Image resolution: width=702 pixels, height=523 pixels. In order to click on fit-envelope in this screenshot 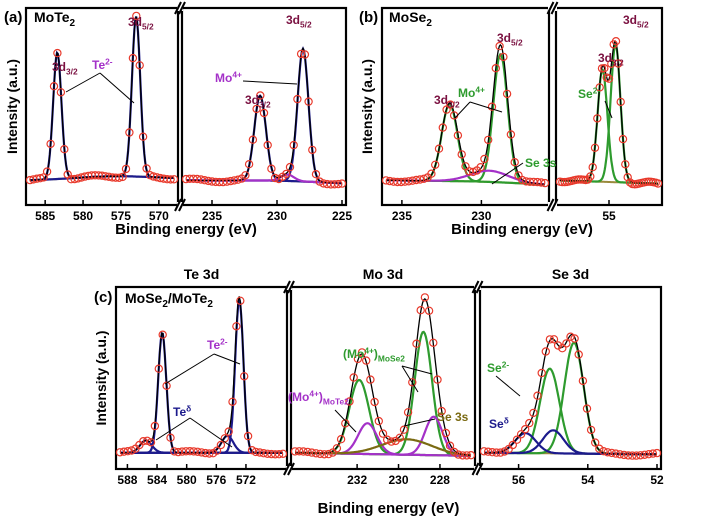, I will do `click(264, 115)`.